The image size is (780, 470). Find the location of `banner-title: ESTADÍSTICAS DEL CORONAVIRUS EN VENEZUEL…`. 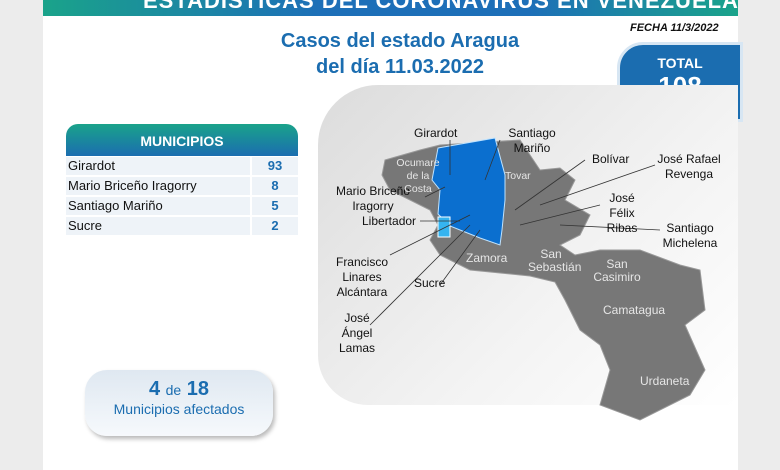

banner-title: ESTADÍSTICAS DEL CORONAVIRUS EN VENEZUEL… is located at coordinates (440, 6).